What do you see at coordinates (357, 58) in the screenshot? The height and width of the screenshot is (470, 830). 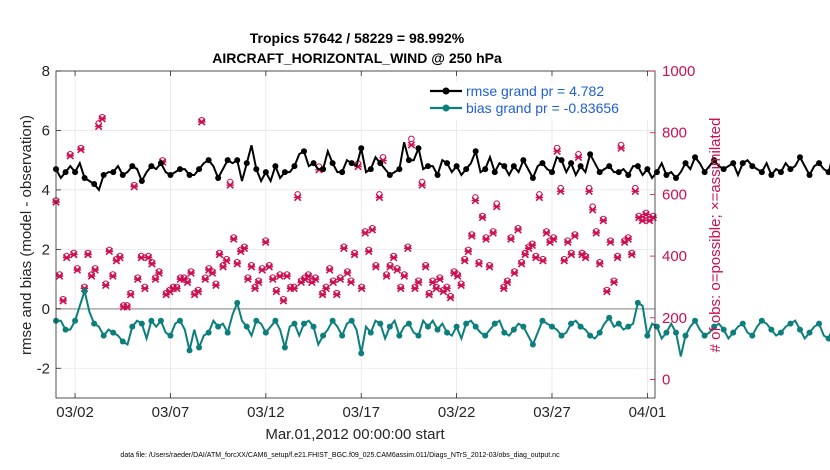 I see `chart-title-line2: AIRCRAFT_HORIZONTAL_WIND @ 250 hPa` at bounding box center [357, 58].